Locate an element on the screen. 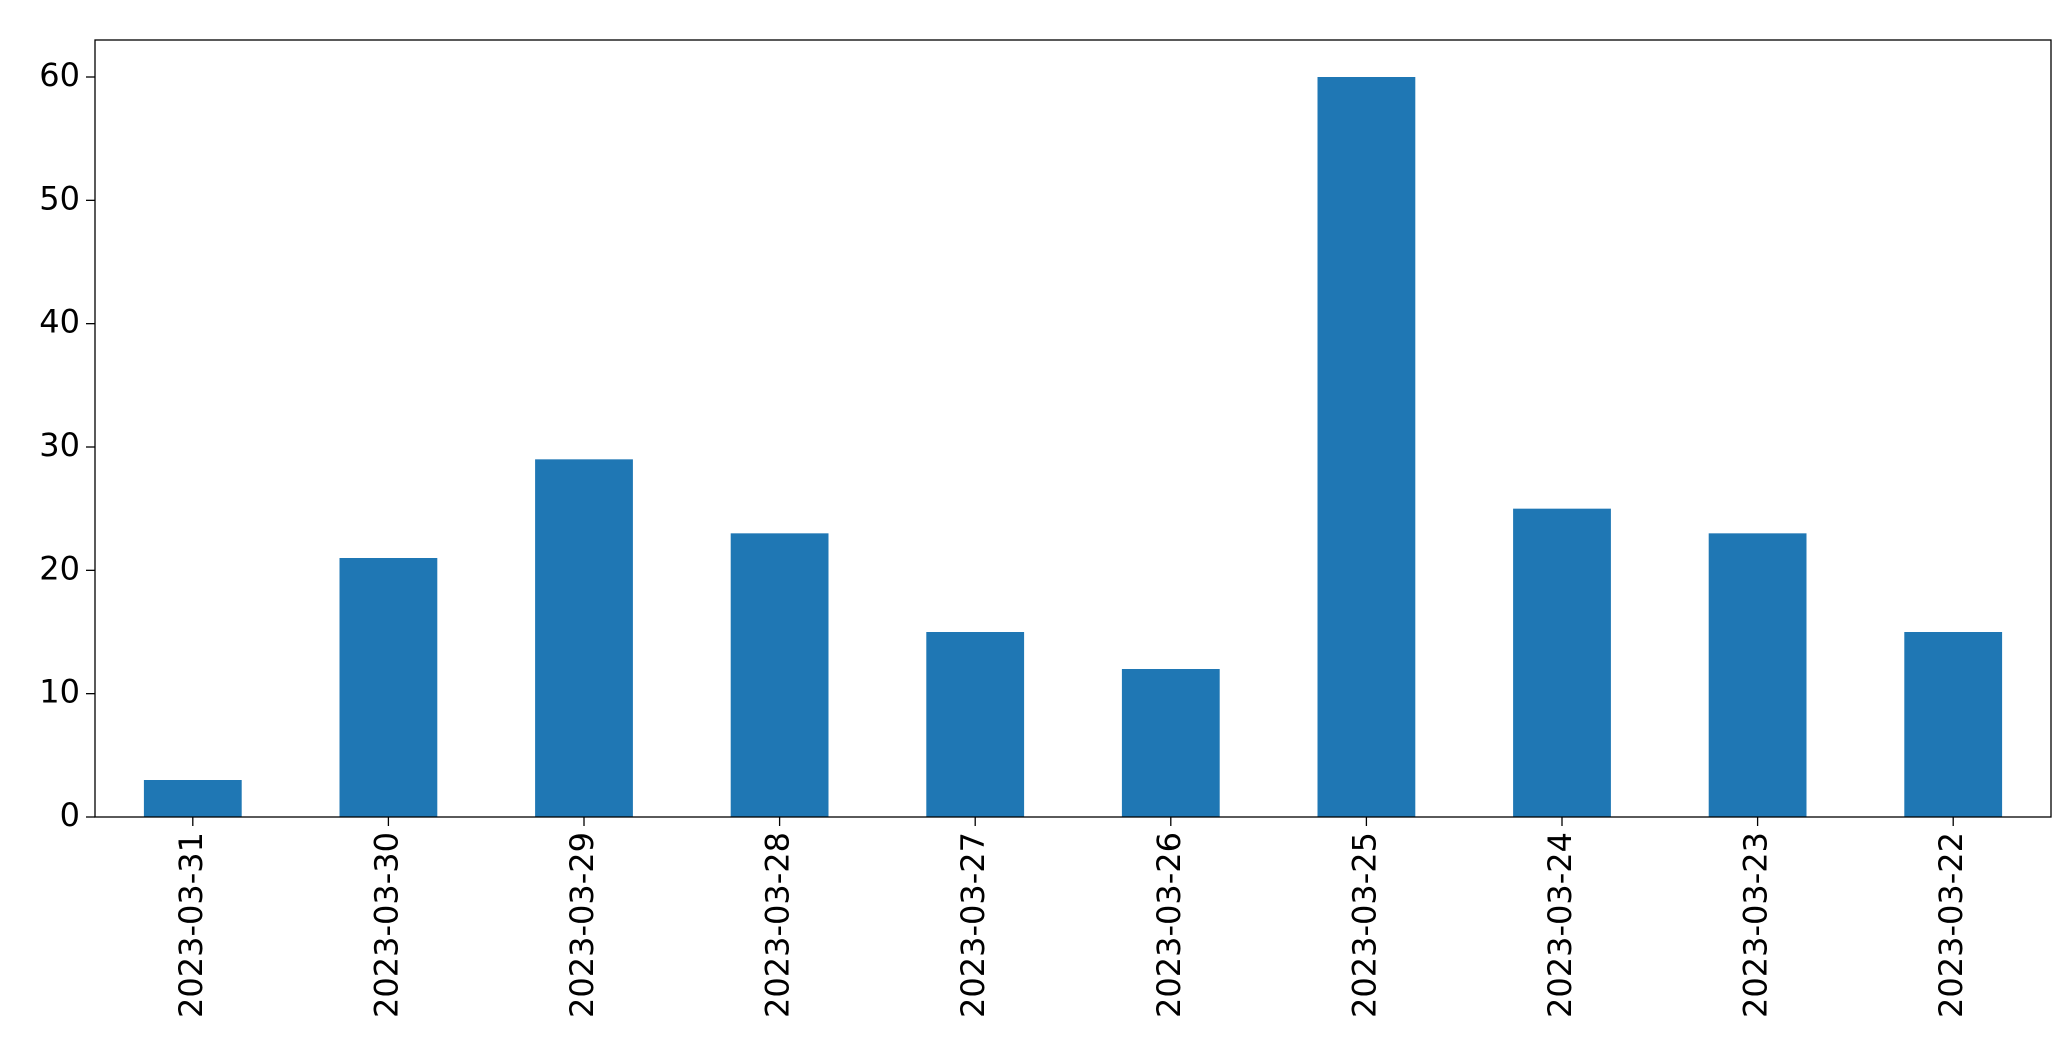 The image size is (2071, 1061). x-tick-label: 2023-03-27 is located at coordinates (973, 925).